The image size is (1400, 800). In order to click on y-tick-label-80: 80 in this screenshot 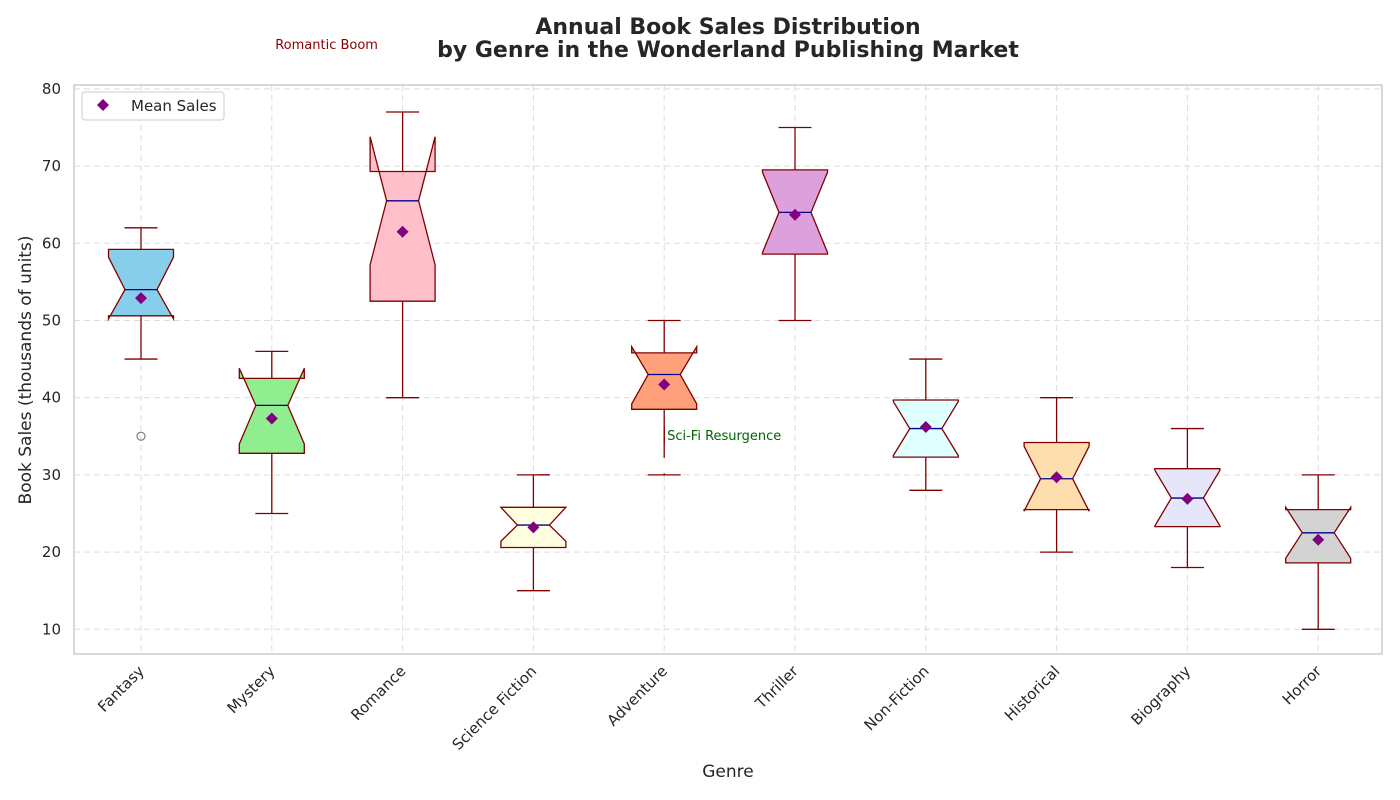, I will do `click(51, 89)`.